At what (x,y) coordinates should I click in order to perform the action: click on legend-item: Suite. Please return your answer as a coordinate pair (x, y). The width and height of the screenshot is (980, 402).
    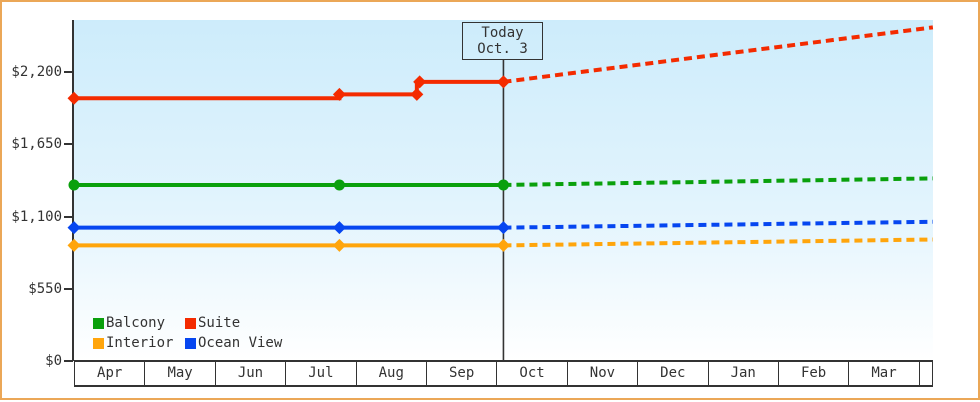
    Looking at the image, I should click on (233, 323).